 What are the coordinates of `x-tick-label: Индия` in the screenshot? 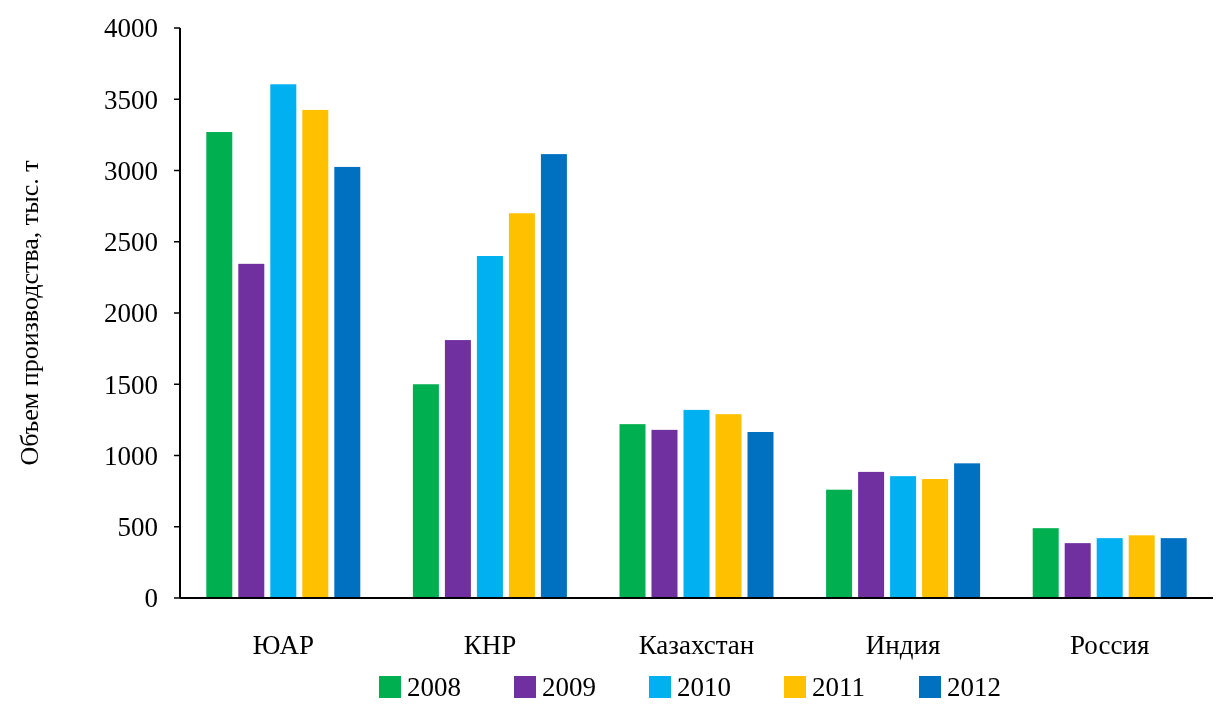 It's located at (903, 645).